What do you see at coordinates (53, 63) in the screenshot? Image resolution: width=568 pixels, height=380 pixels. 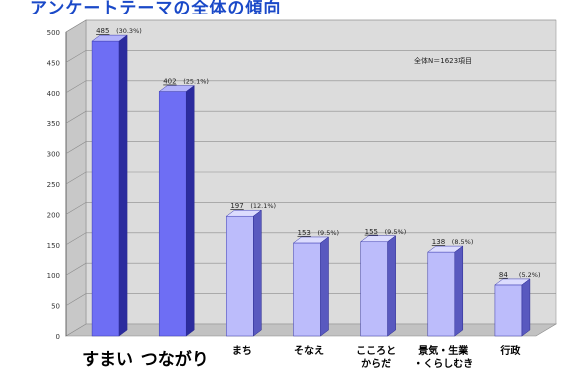 I see `y-tick-label: 450` at bounding box center [53, 63].